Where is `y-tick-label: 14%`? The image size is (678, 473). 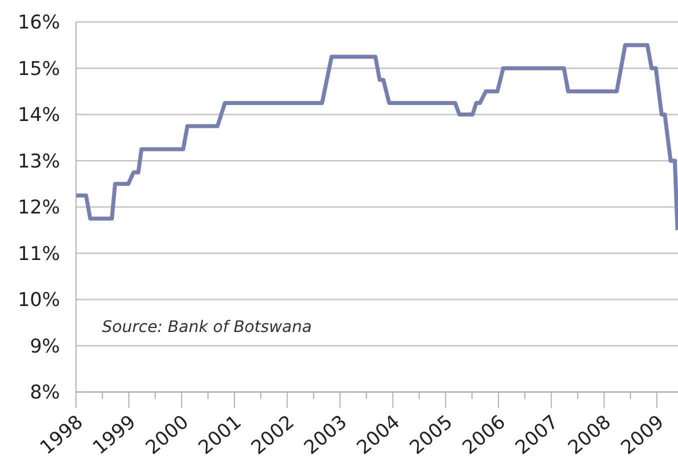 y-tick-label: 14% is located at coordinates (39, 115).